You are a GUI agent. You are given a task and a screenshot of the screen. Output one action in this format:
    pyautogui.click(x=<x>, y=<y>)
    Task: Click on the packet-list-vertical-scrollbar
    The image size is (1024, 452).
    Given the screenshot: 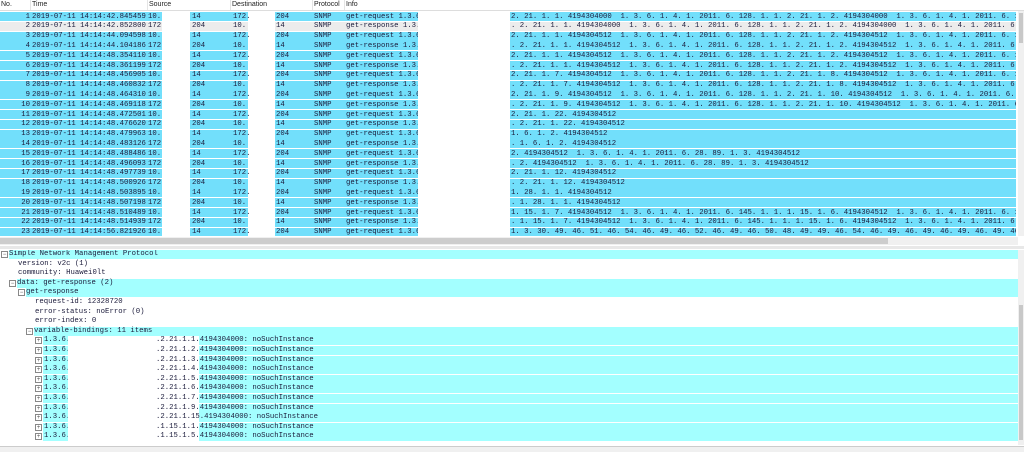 What is the action you would take?
    pyautogui.click(x=1021, y=123)
    